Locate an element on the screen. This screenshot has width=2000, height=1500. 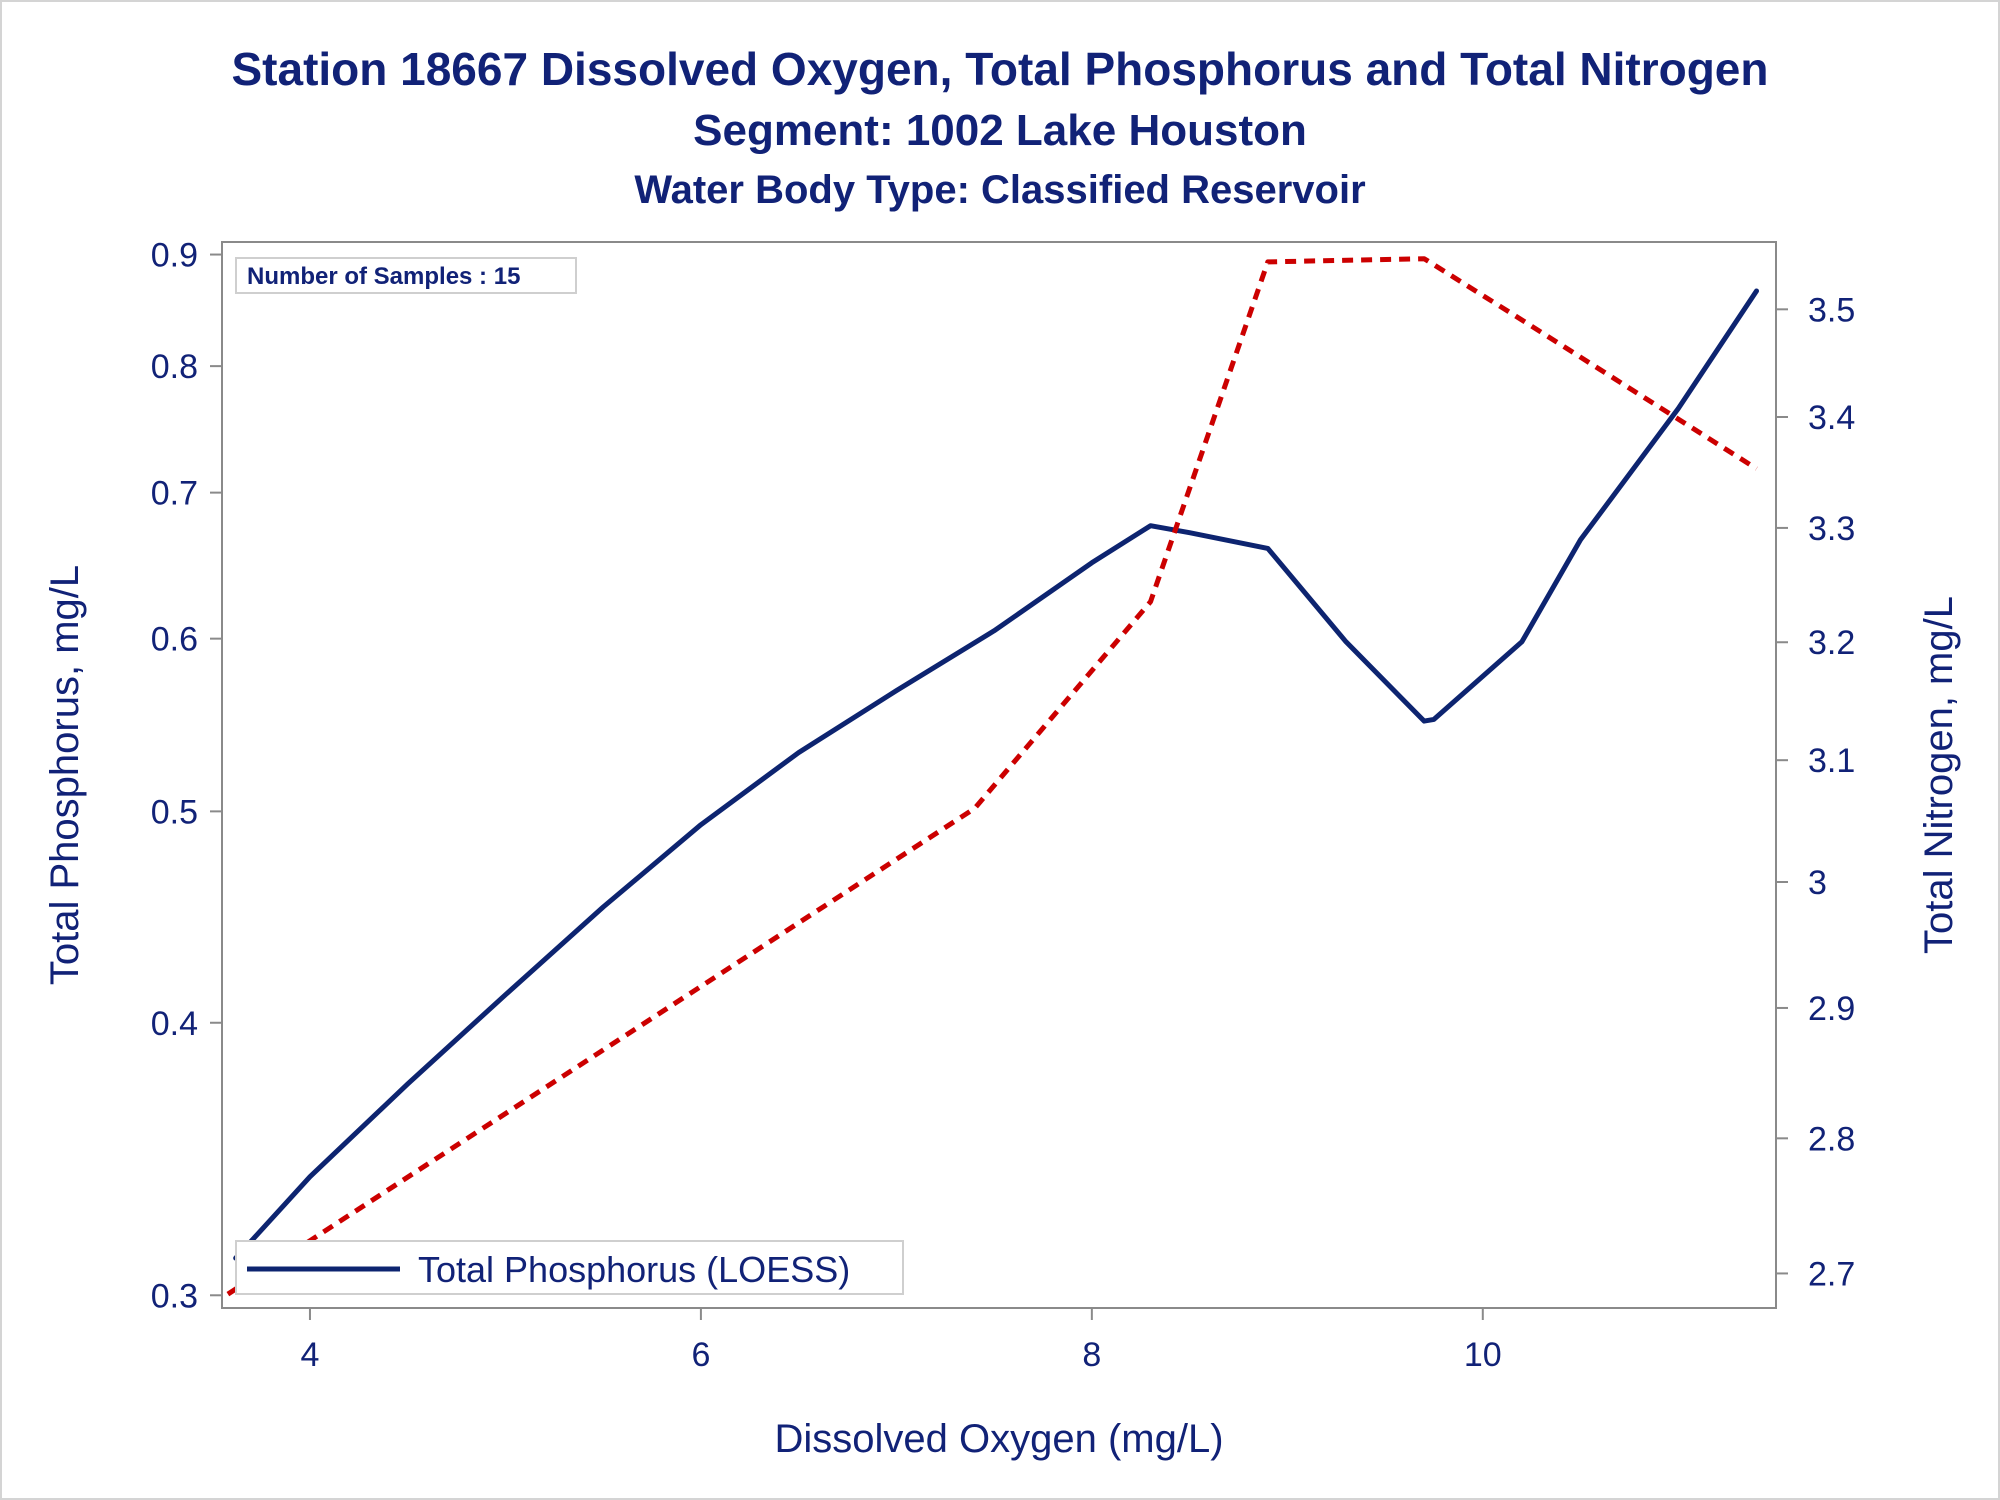
y-right-tick-label: 2.9 is located at coordinates (1831, 1009).